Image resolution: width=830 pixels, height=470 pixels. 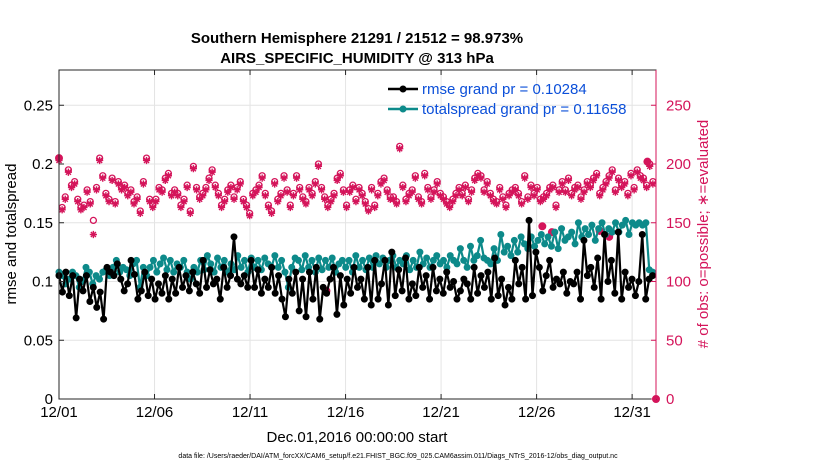 What do you see at coordinates (93, 220) in the screenshot?
I see `obs-possible-point` at bounding box center [93, 220].